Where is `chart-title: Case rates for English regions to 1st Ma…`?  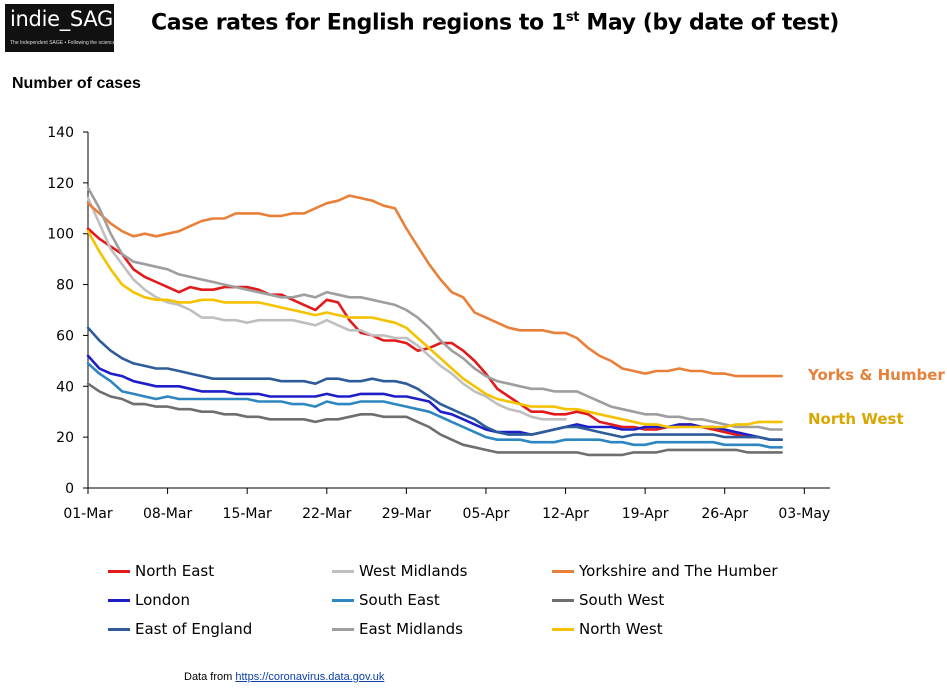
chart-title: Case rates for English regions to 1st Ma… is located at coordinates (495, 22).